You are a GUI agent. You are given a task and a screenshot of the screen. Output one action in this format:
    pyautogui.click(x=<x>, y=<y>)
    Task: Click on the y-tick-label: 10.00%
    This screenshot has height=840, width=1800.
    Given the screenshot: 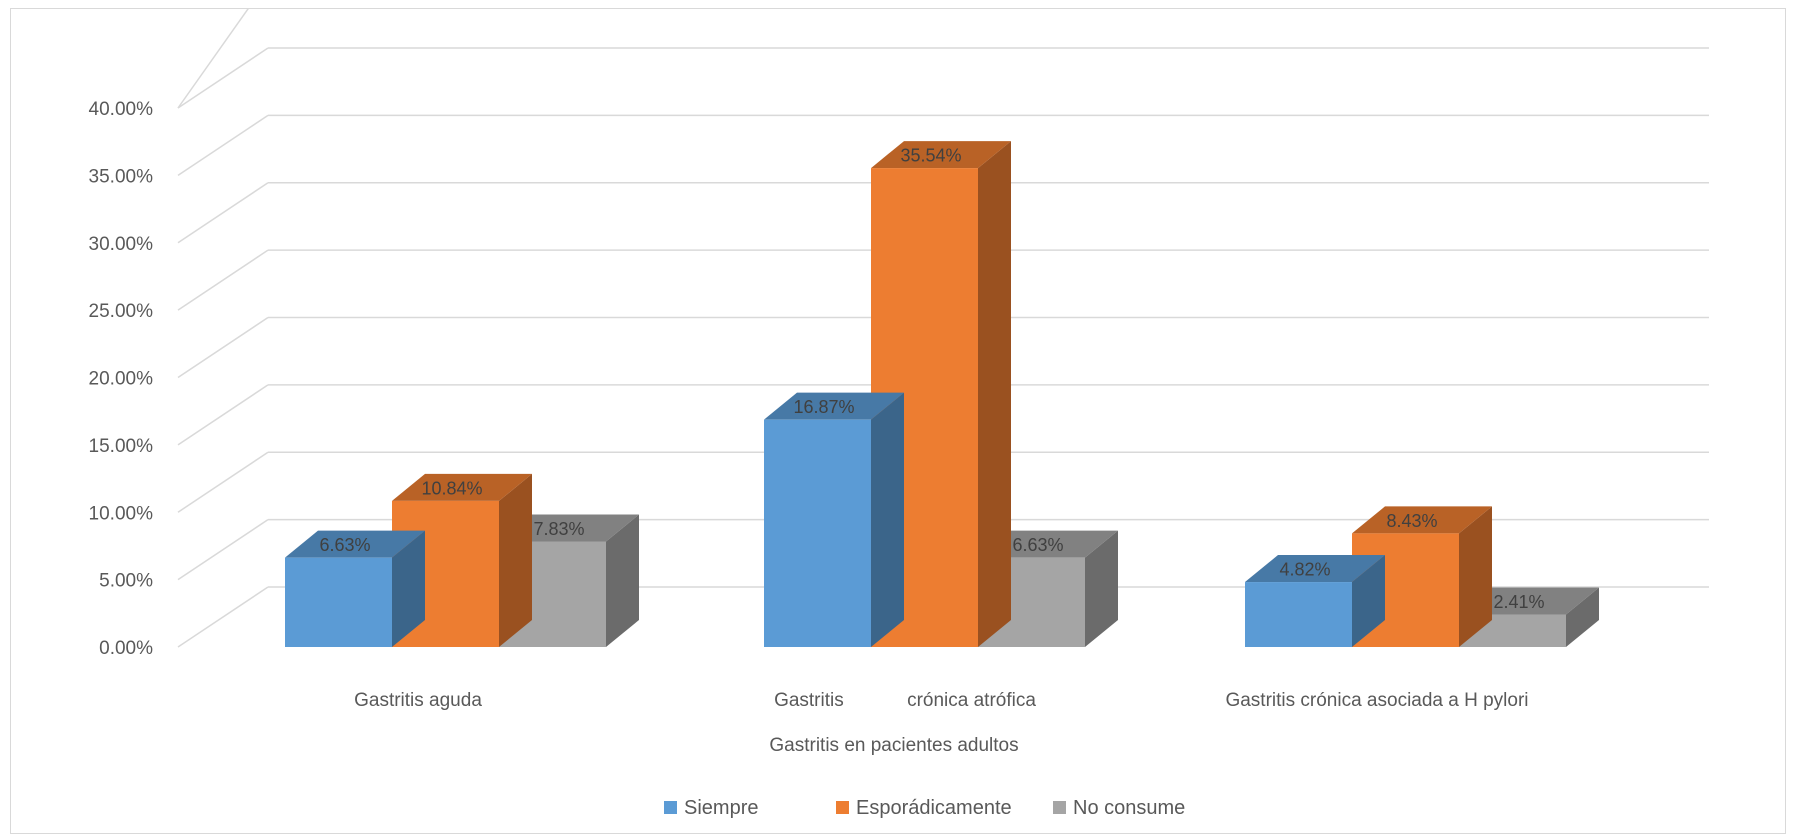 What is the action you would take?
    pyautogui.click(x=121, y=513)
    